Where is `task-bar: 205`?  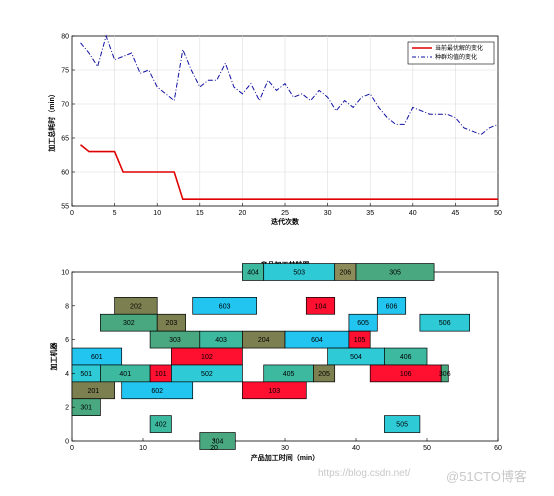
task-bar: 205 is located at coordinates (324, 373).